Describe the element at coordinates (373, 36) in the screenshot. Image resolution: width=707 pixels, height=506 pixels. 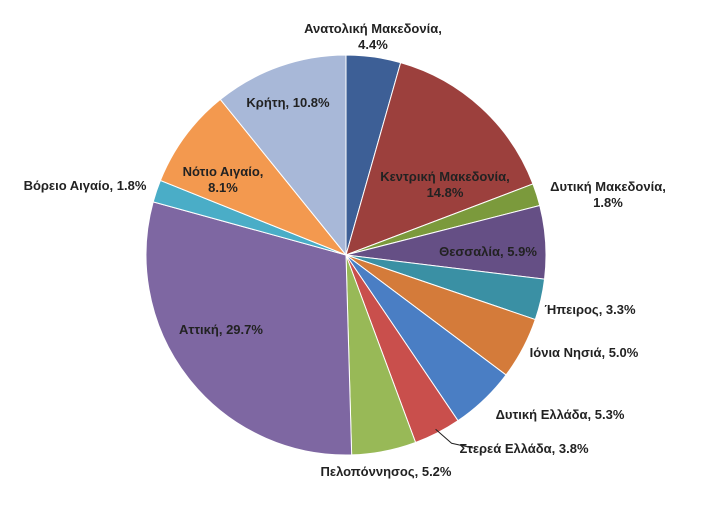
I see `slice-label: Ανατολική Μακεδονία, 4.4%` at that location.